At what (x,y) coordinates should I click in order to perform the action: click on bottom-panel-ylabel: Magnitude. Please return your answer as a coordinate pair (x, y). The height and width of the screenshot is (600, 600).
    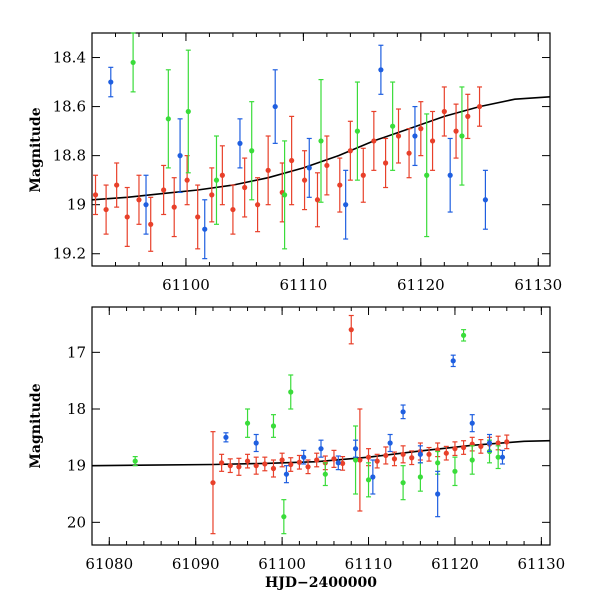
    Looking at the image, I should click on (36, 425).